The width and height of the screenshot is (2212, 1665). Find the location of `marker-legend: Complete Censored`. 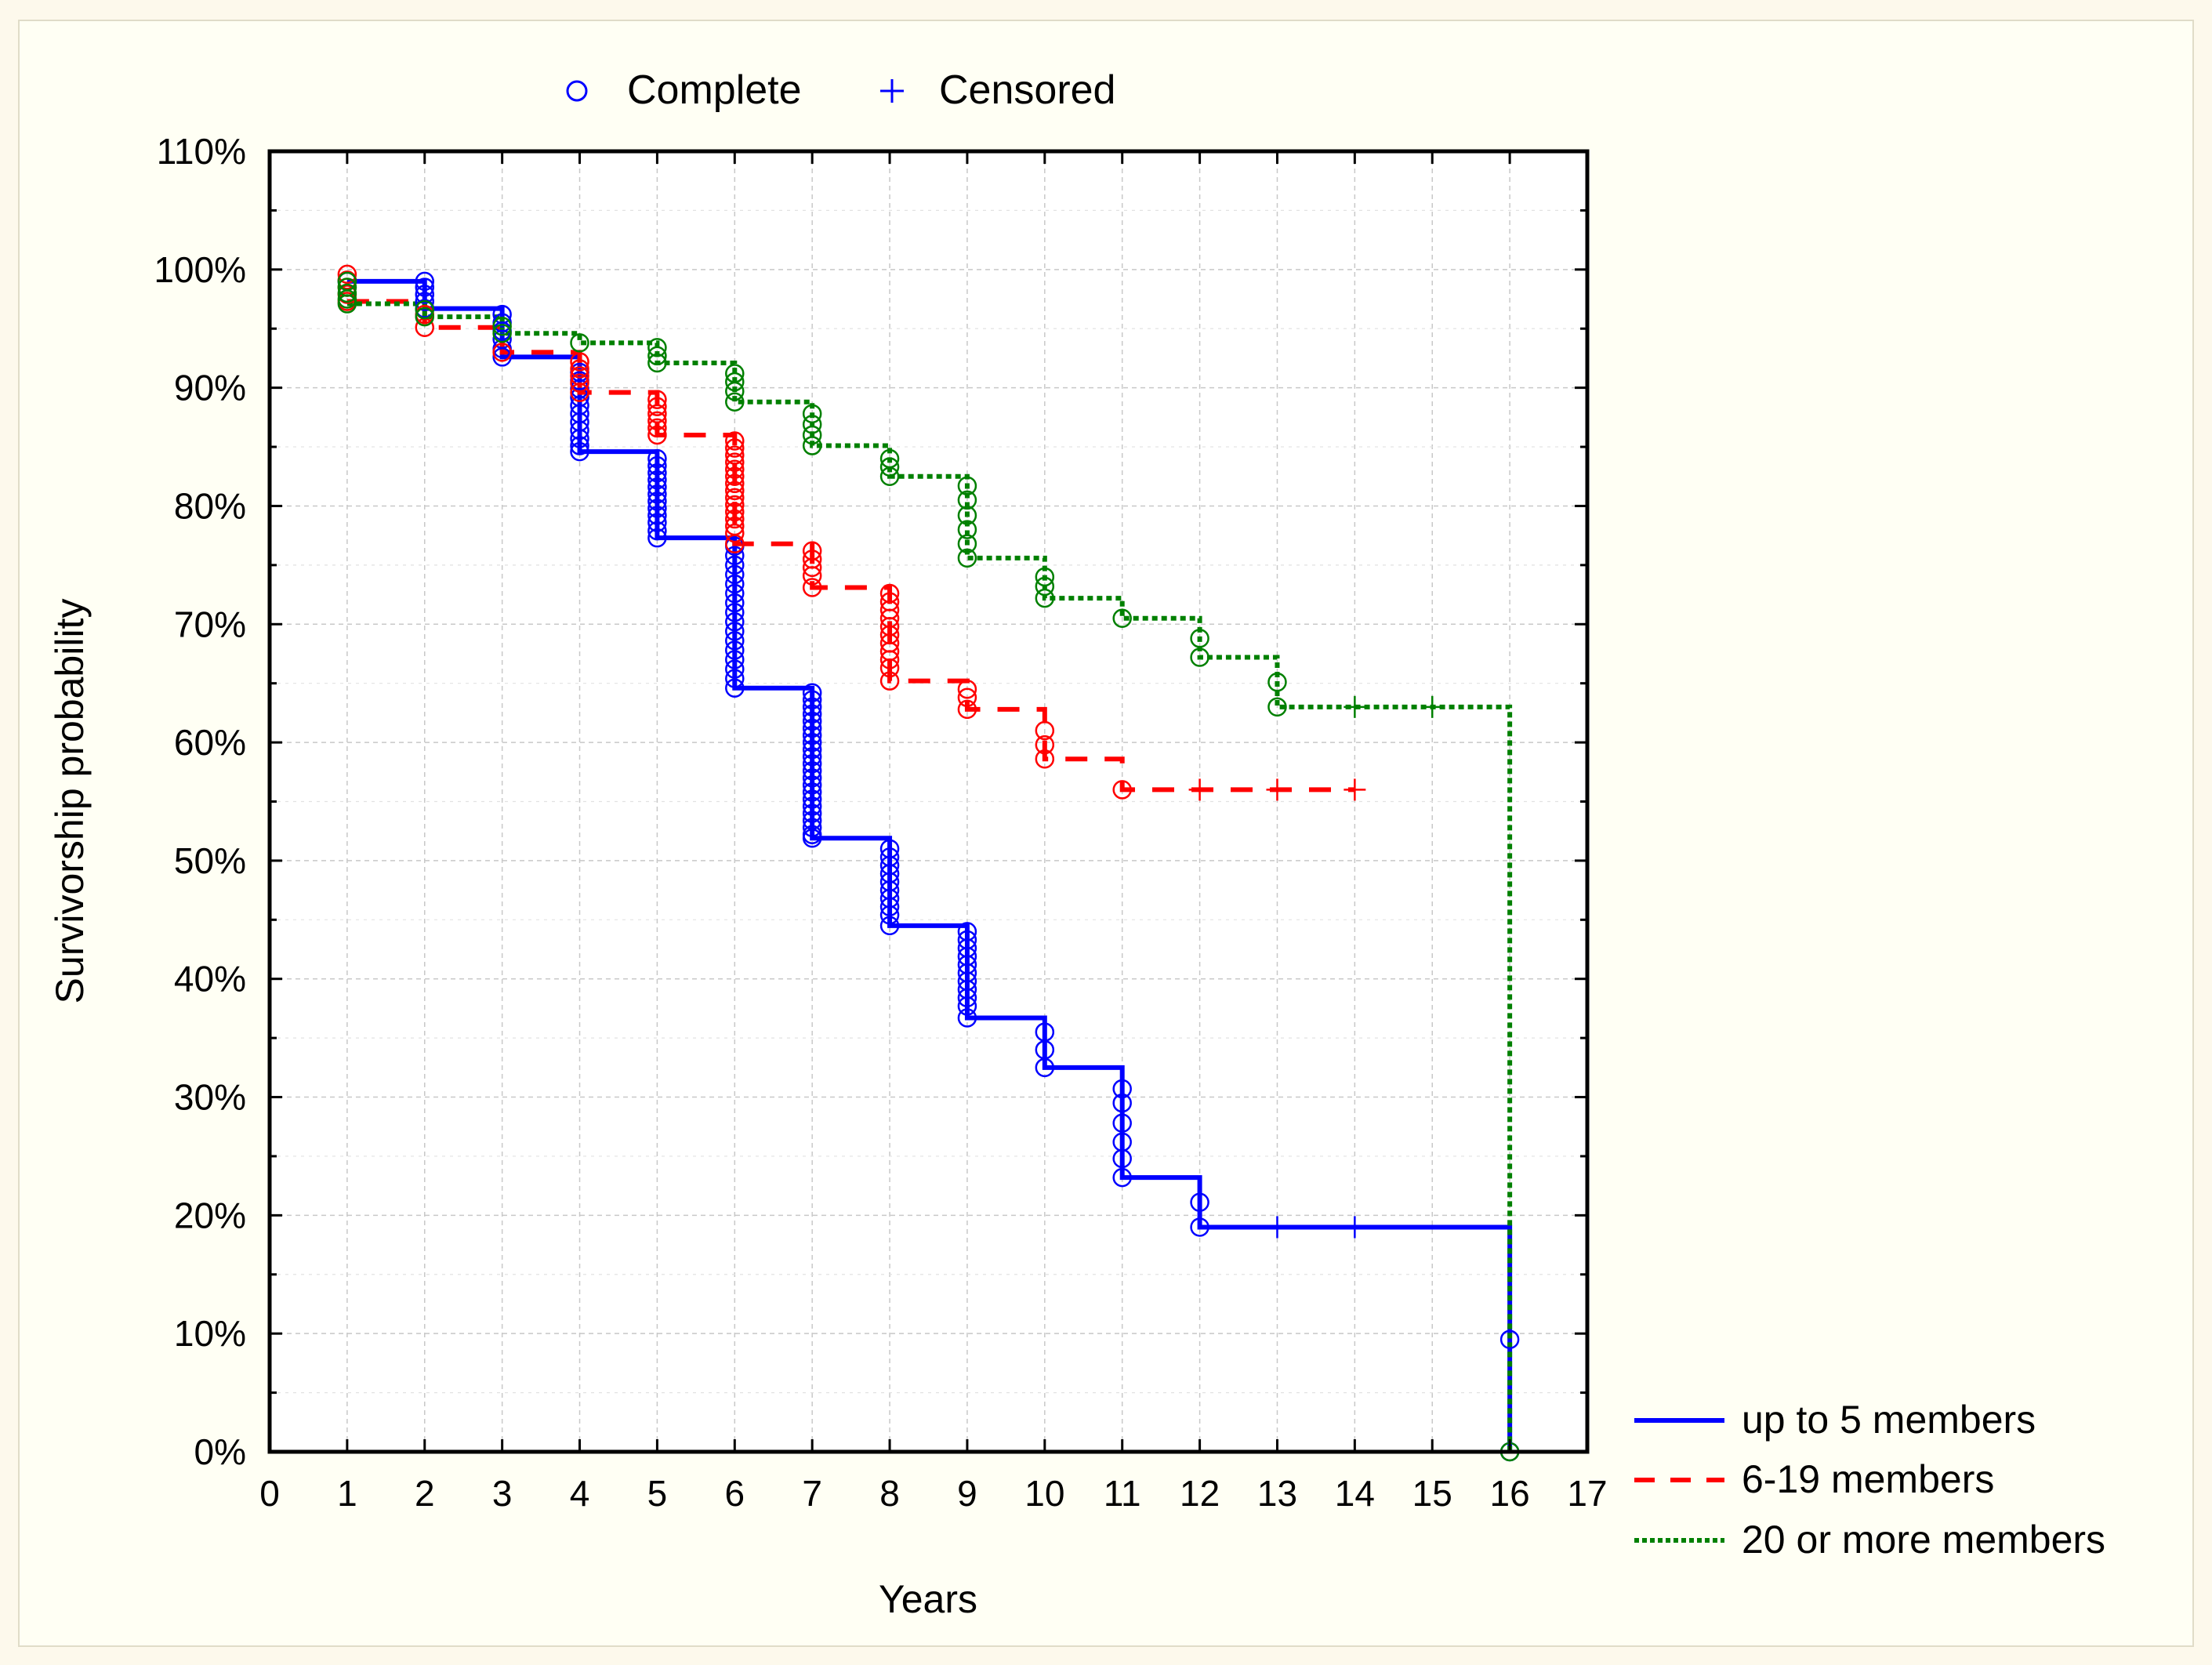

marker-legend: Complete Censored is located at coordinates (840, 90).